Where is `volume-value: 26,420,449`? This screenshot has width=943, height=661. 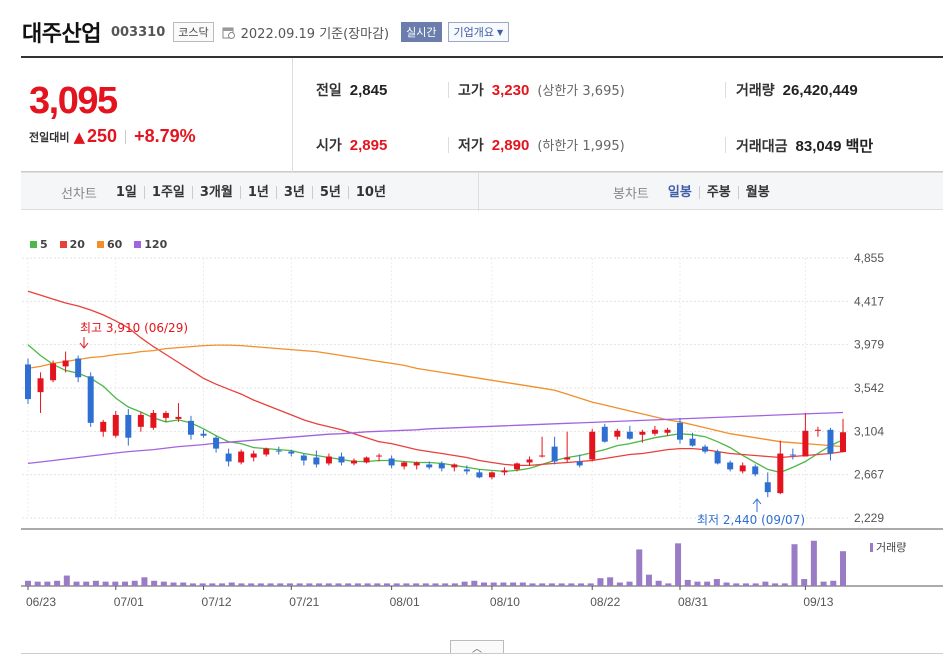
volume-value: 26,420,449 is located at coordinates (820, 90).